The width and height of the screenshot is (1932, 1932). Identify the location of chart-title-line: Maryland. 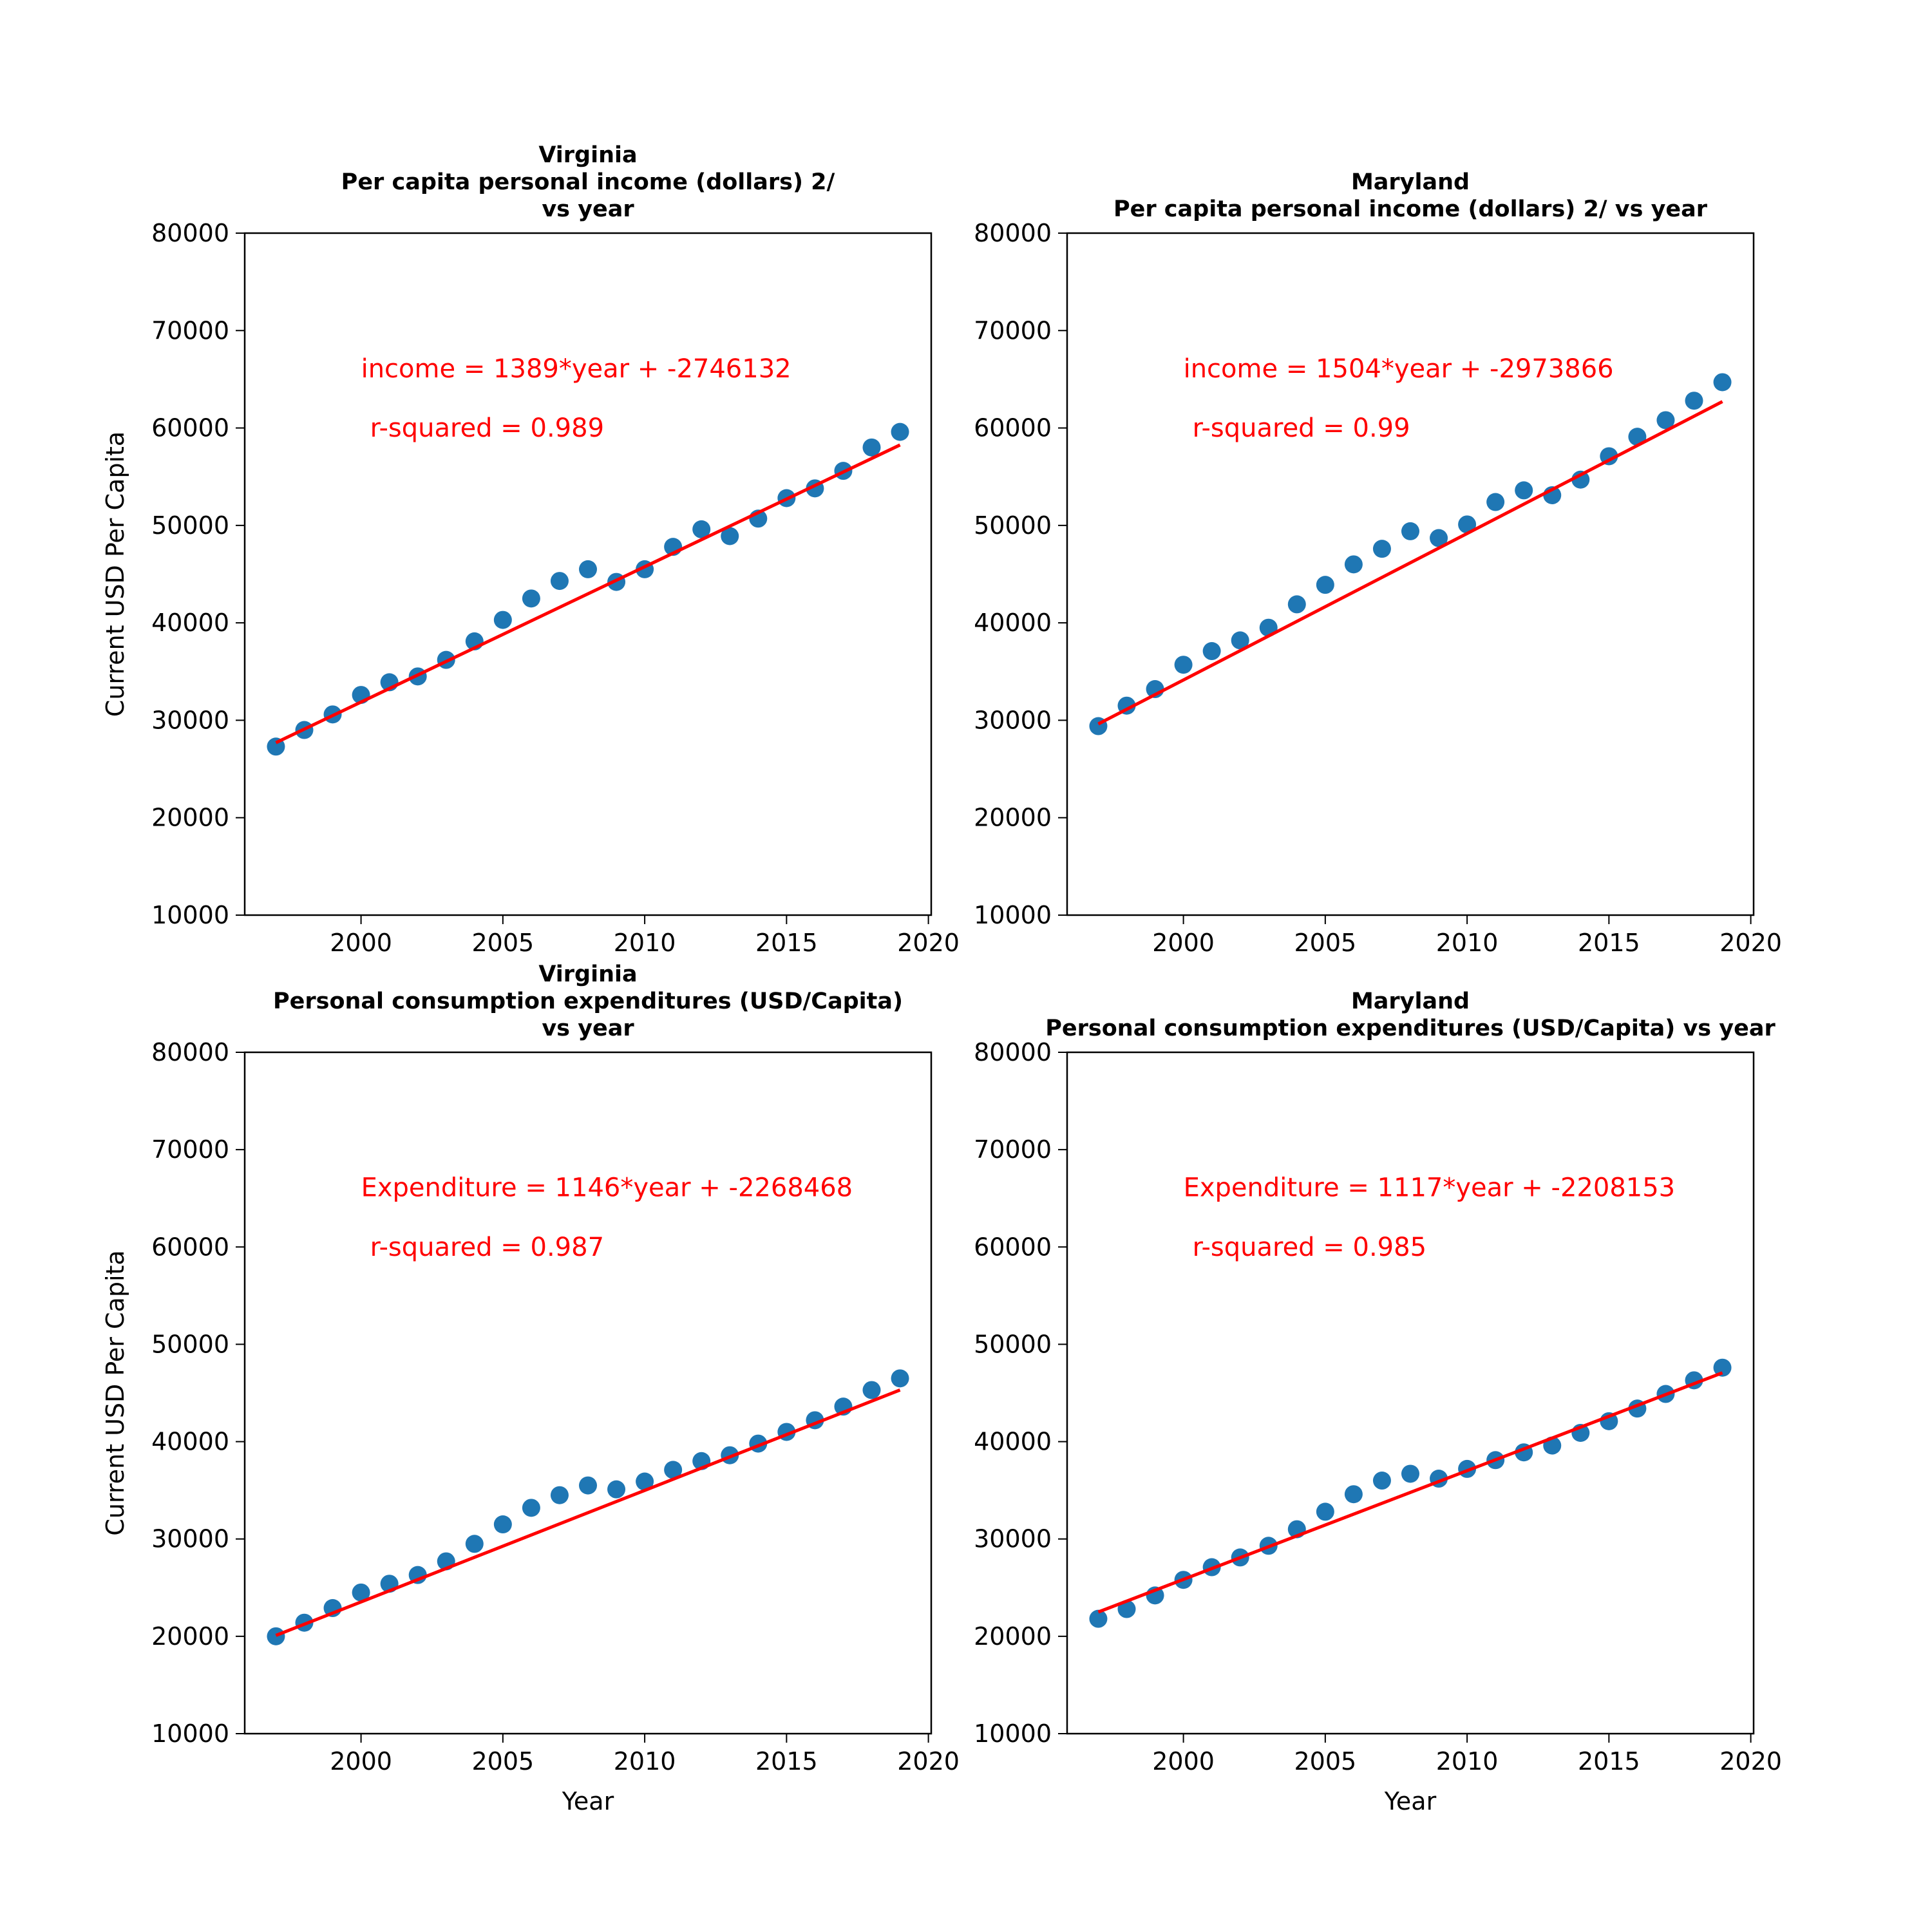
(1411, 1002).